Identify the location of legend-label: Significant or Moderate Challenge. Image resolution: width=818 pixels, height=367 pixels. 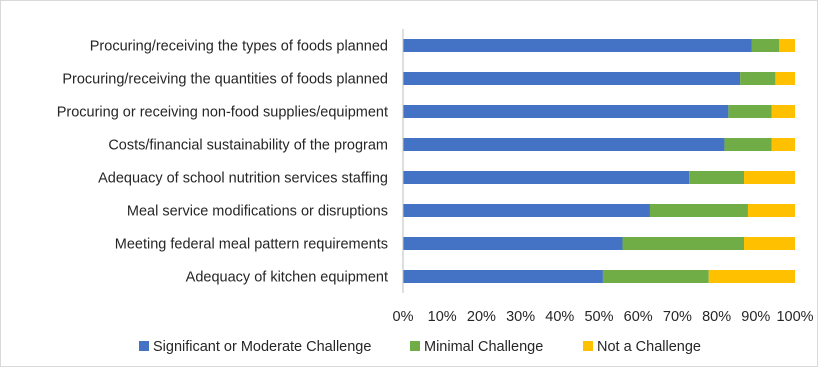
(262, 347).